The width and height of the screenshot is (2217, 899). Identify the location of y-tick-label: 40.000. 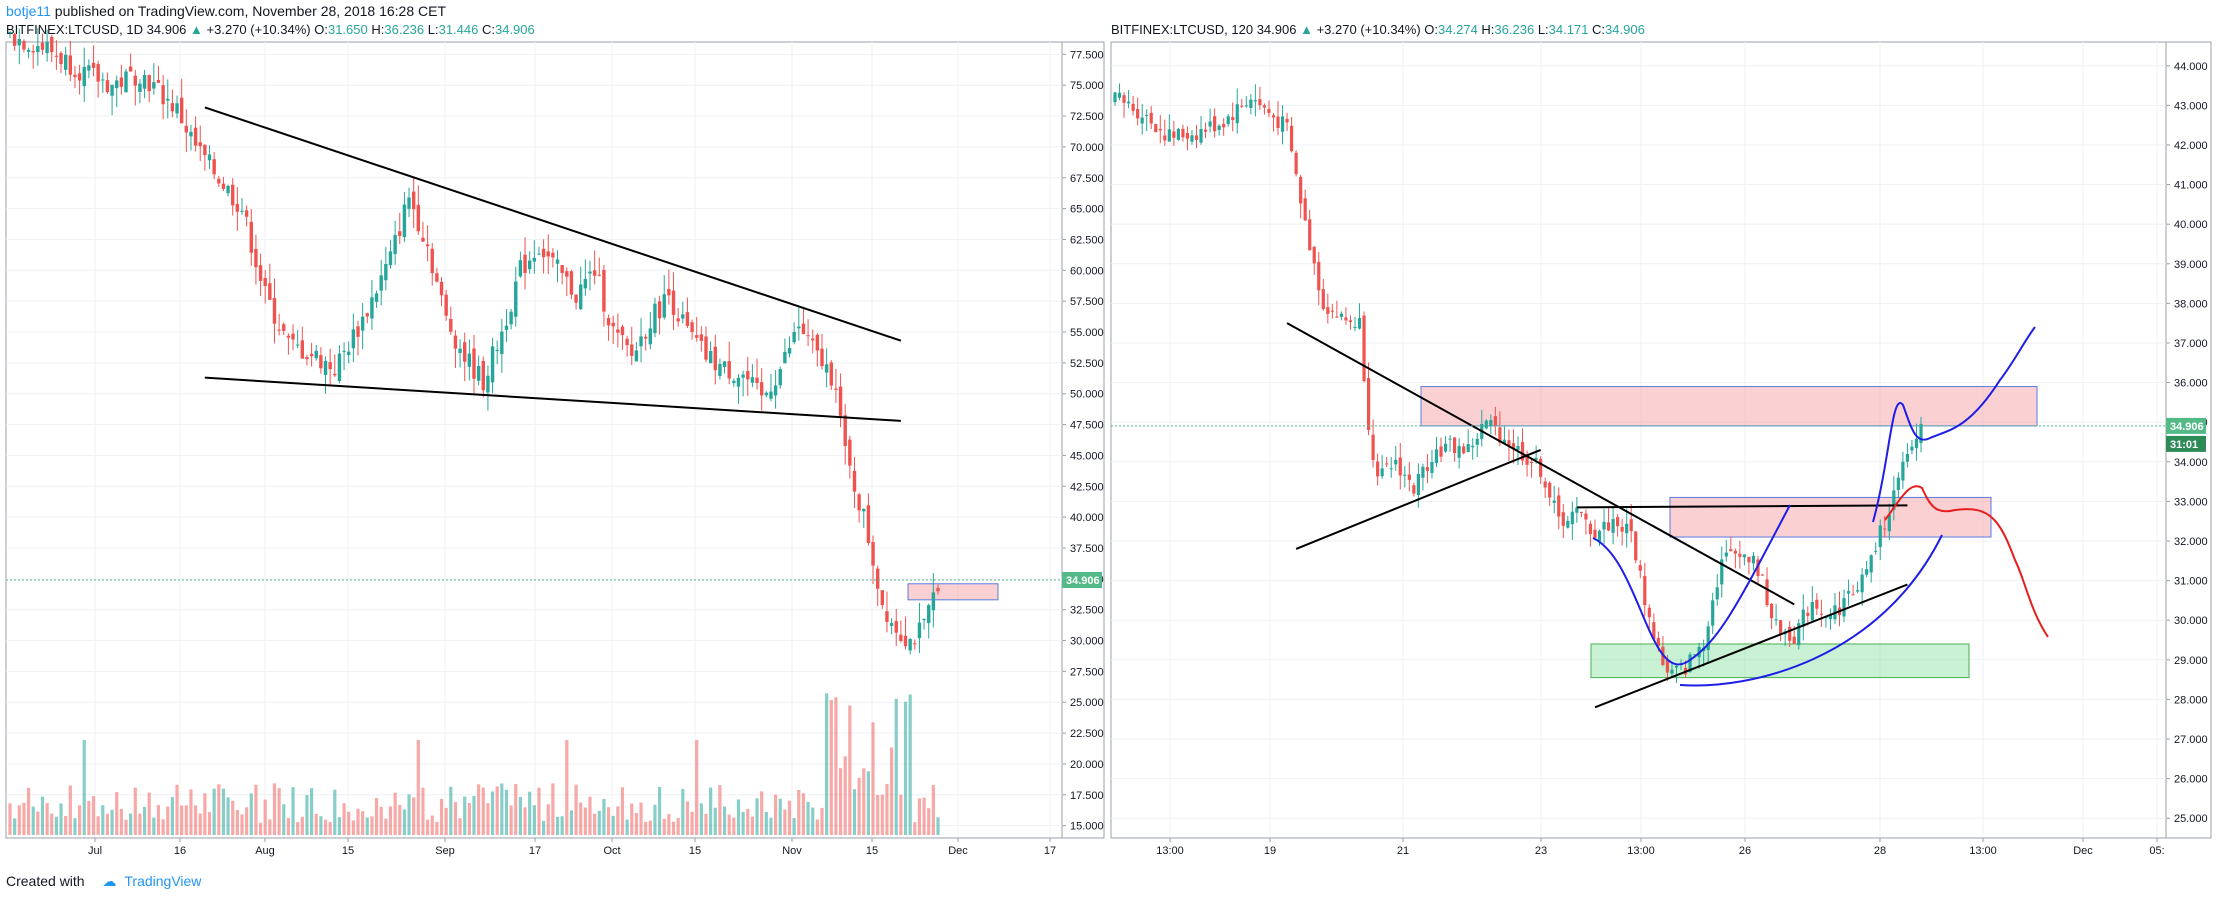
(1087, 518).